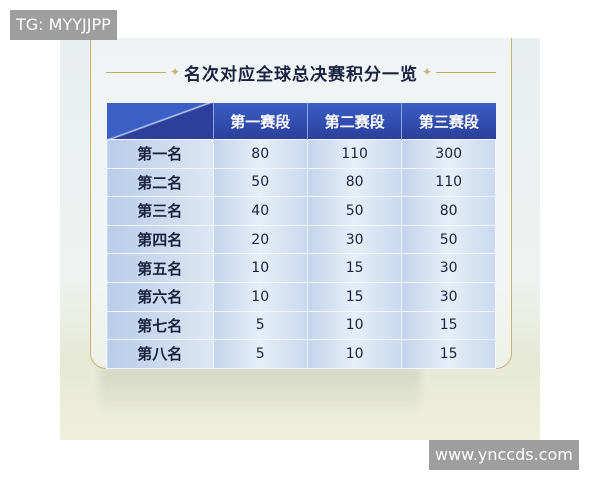 This screenshot has width=600, height=480. I want to click on rank-cell: 第七名, so click(160, 325).